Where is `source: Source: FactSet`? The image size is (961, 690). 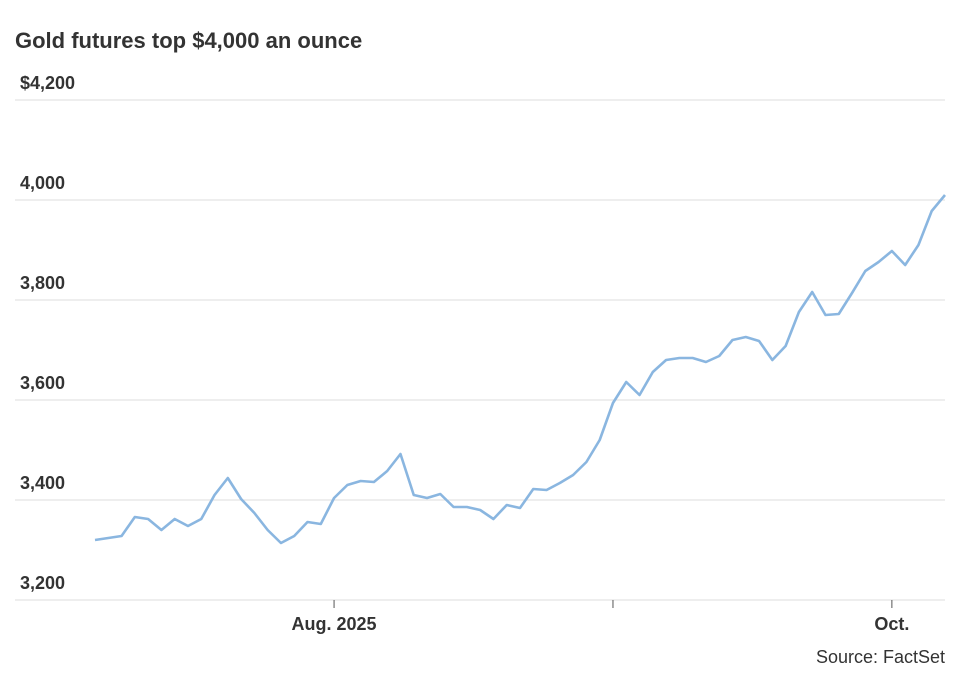 source: Source: FactSet is located at coordinates (880, 657).